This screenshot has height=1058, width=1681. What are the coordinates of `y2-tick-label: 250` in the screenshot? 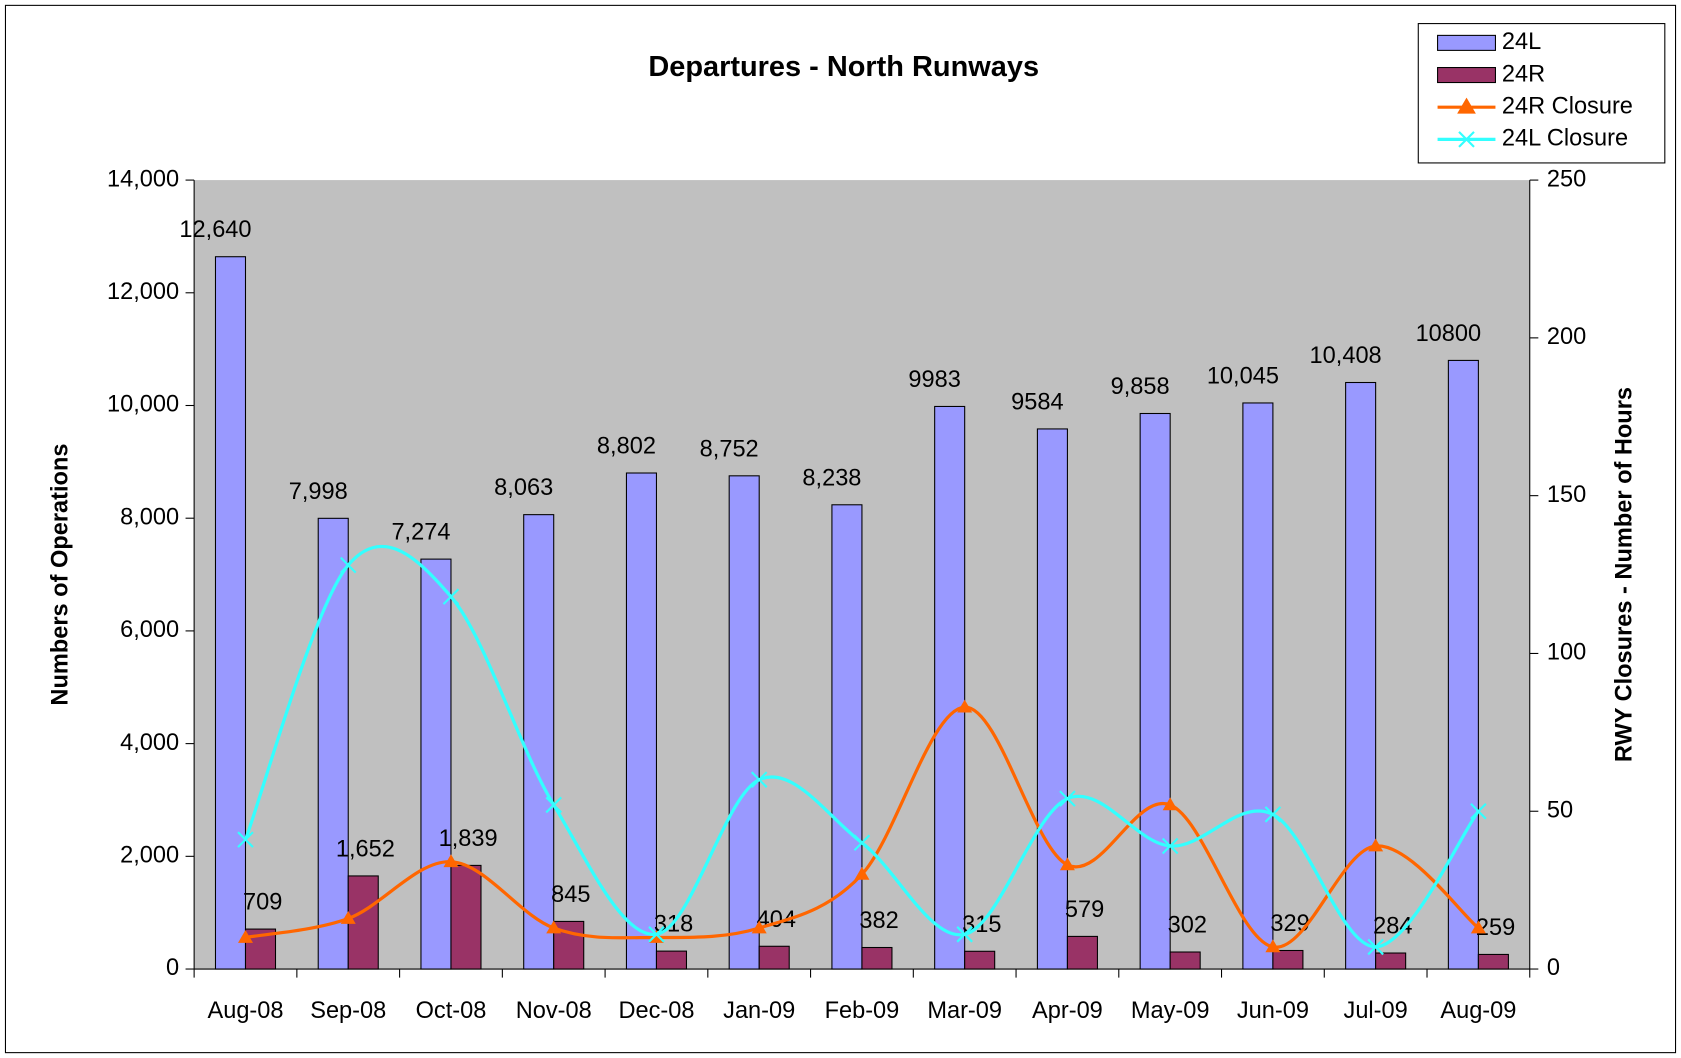 It's located at (1566, 178).